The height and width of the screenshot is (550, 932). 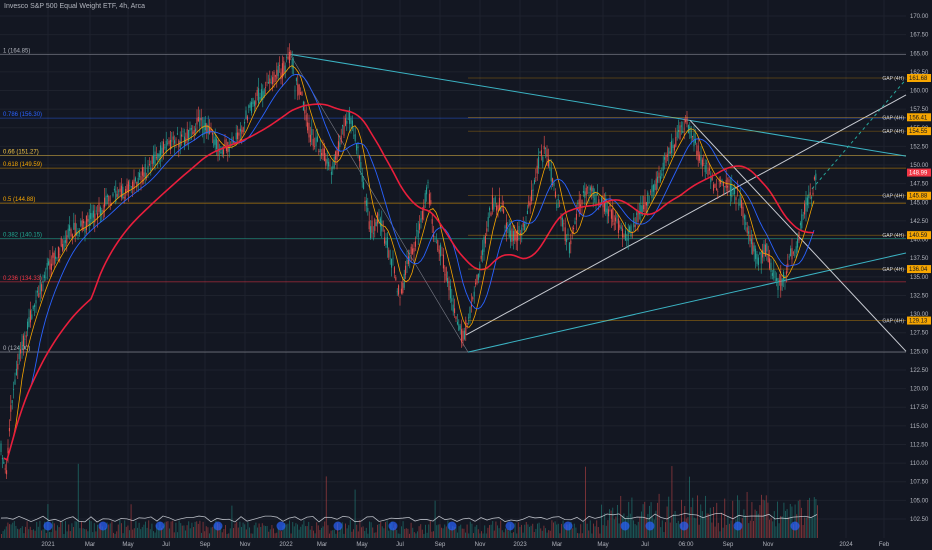 What do you see at coordinates (919, 320) in the screenshot?
I see `gap-price-tag` at bounding box center [919, 320].